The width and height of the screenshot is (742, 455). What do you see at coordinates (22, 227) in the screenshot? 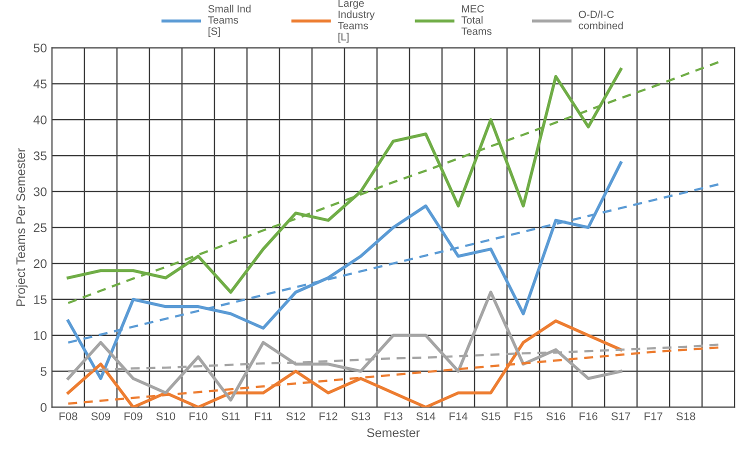
I see `y-axis-title: Project Teams Per Semester` at bounding box center [22, 227].